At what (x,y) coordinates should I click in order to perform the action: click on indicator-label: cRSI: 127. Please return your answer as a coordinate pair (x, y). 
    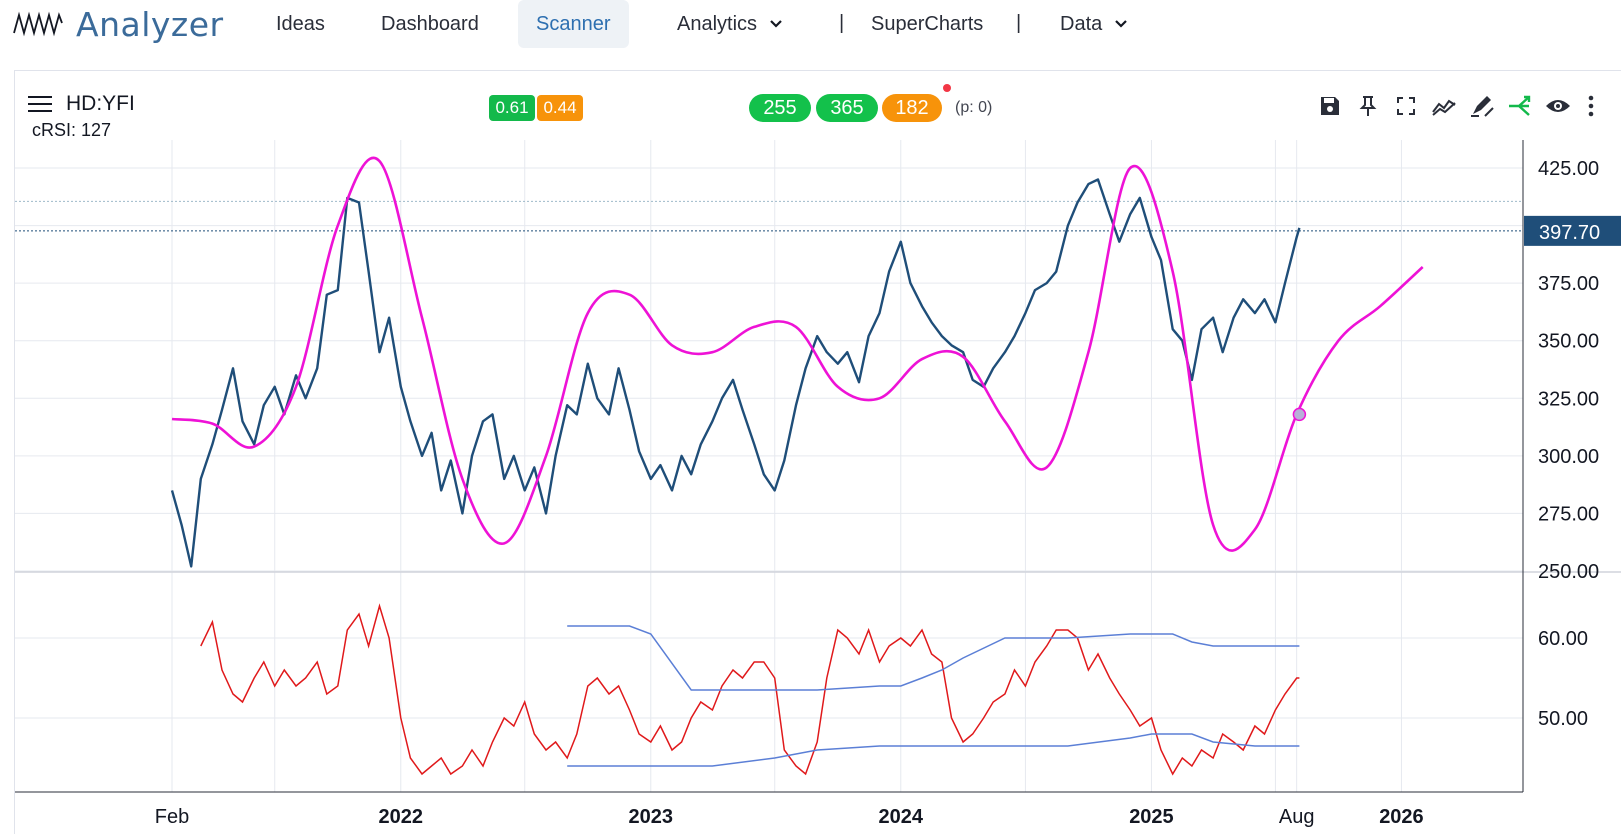
    Looking at the image, I should click on (72, 130).